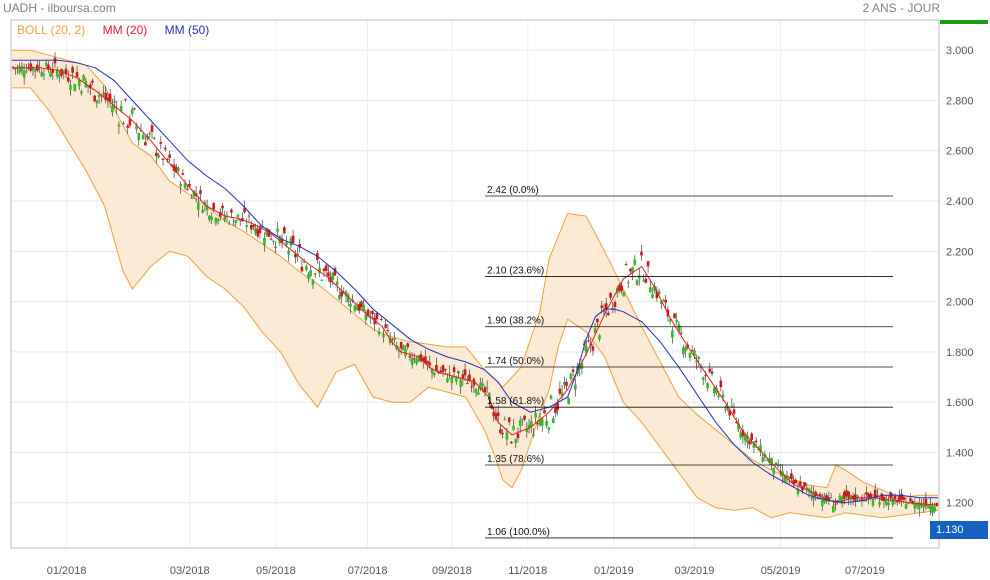 The image size is (990, 580). I want to click on x-tick-label: 07/2018, so click(368, 571).